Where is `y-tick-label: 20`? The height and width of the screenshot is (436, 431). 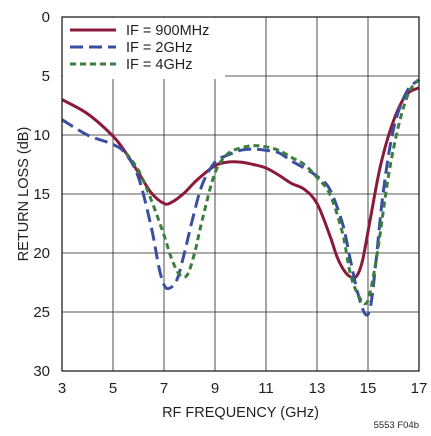
y-tick-label: 20 is located at coordinates (41, 253).